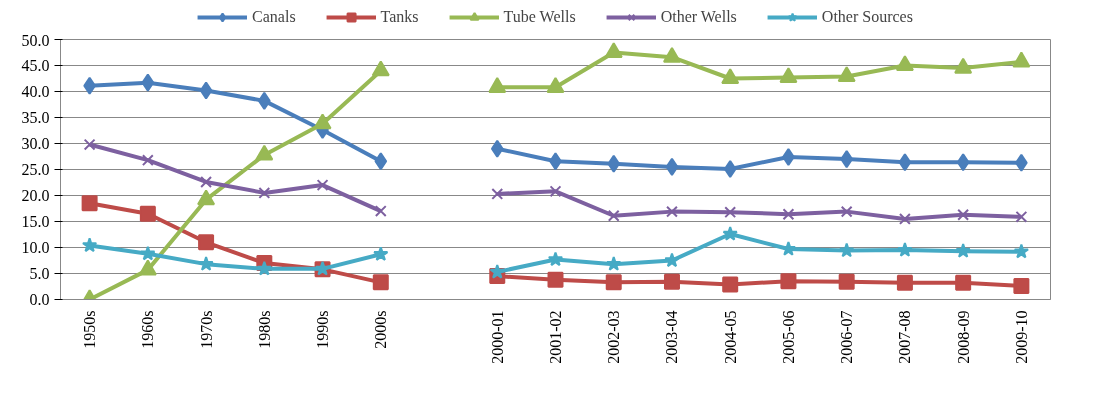  What do you see at coordinates (148, 329) in the screenshot?
I see `x-tick-label: 1960s` at bounding box center [148, 329].